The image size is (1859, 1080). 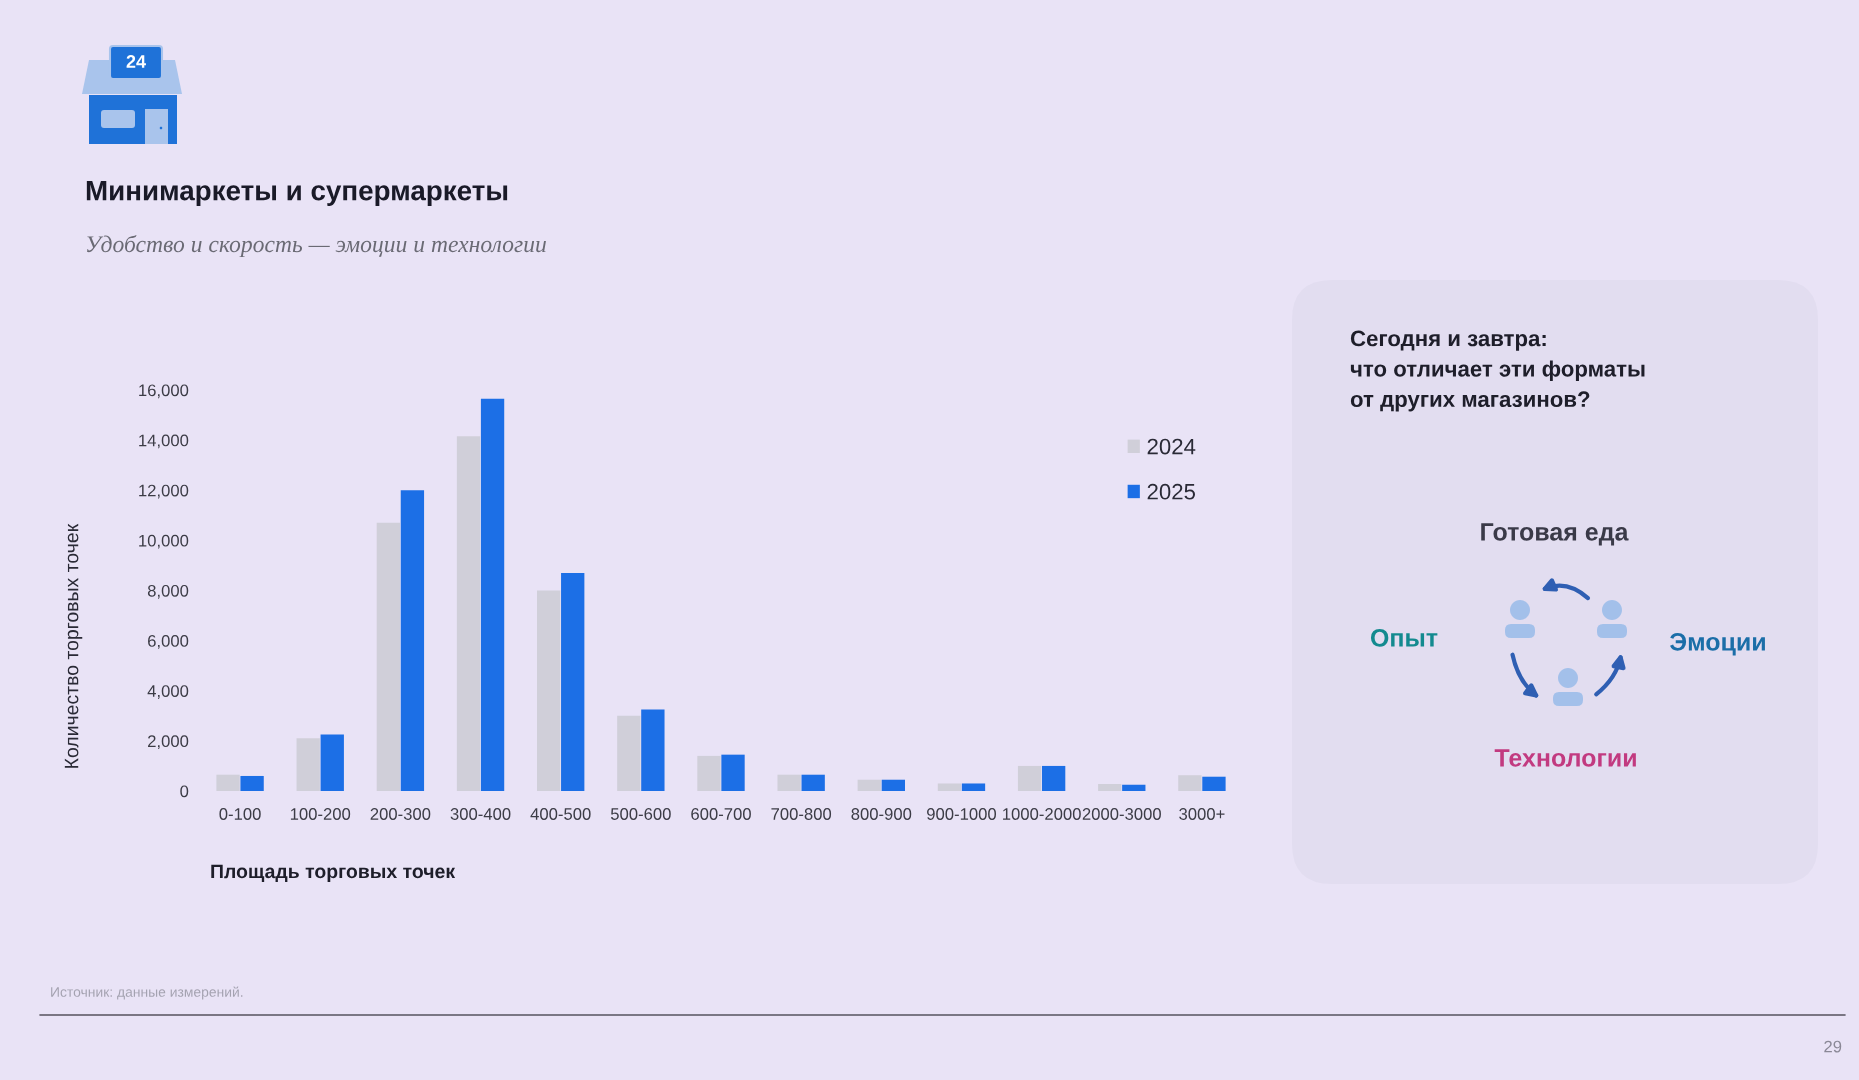 What do you see at coordinates (73, 645) in the screenshot?
I see `y-axis-title: Количество торговых точек` at bounding box center [73, 645].